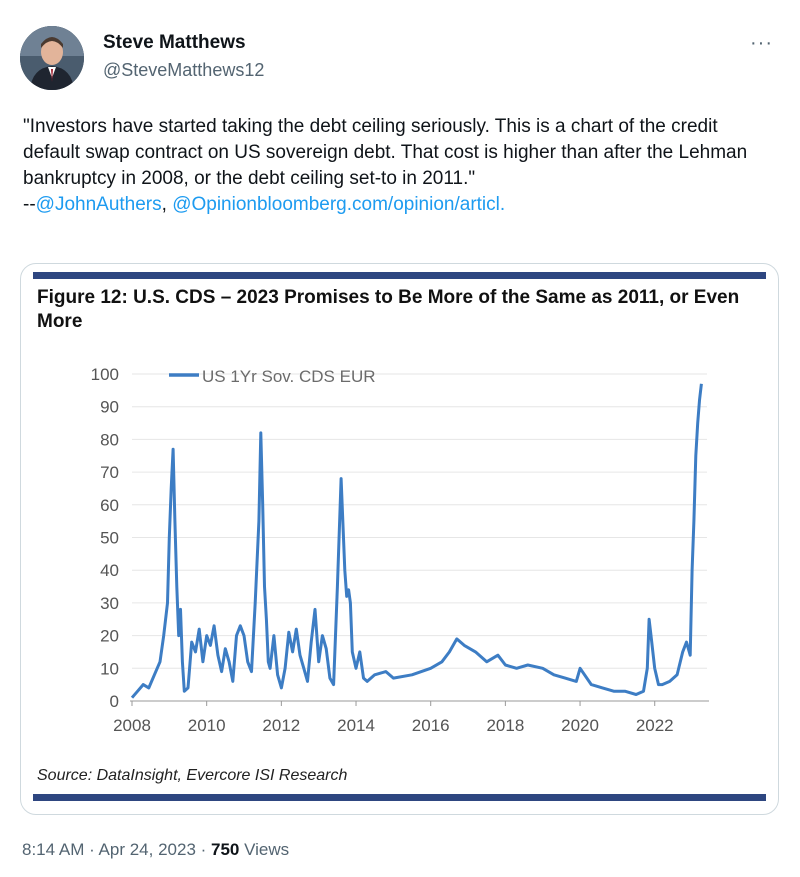 The width and height of the screenshot is (800, 877). What do you see at coordinates (431, 725) in the screenshot?
I see `x-tick-label: 2016` at bounding box center [431, 725].